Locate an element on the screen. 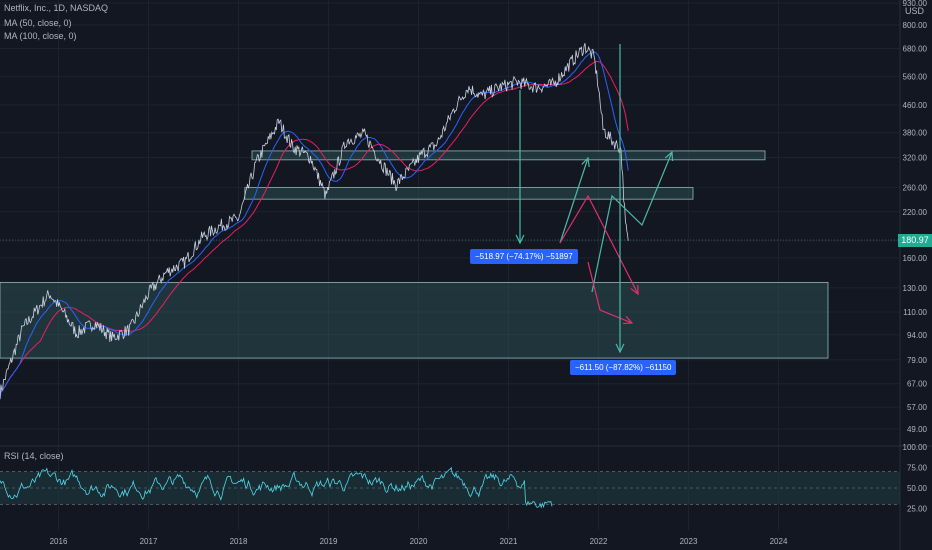  rsi-pane is located at coordinates (450, 487).